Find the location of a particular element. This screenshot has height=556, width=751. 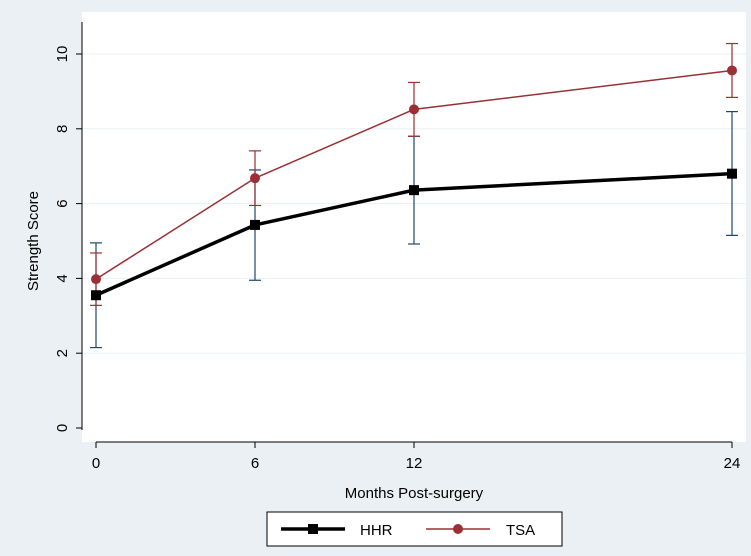

legend: HHR TSA is located at coordinates (414, 529).